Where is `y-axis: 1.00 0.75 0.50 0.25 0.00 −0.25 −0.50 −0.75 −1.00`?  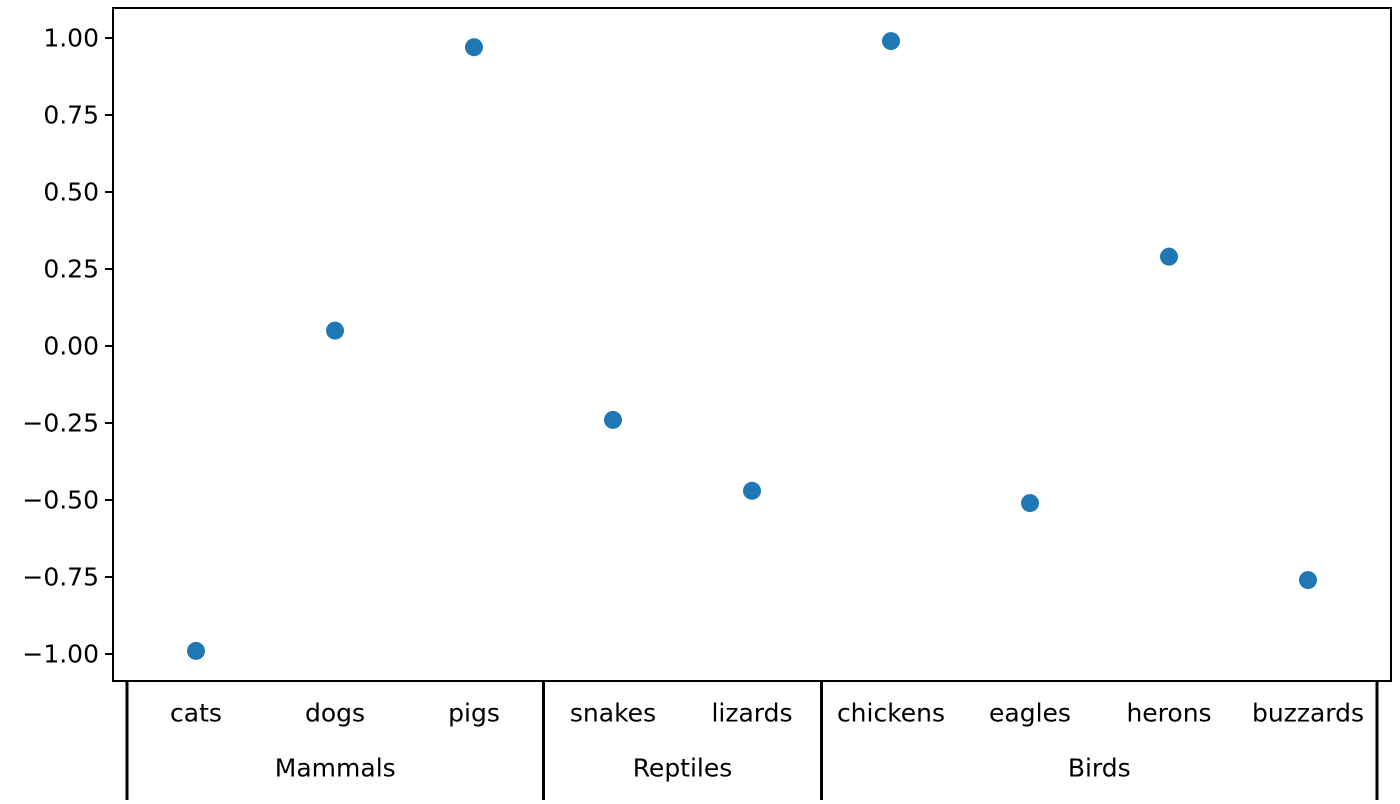
y-axis: 1.00 0.75 0.50 0.25 0.00 −0.25 −0.50 −0.75 −1.00 is located at coordinates (67, 346).